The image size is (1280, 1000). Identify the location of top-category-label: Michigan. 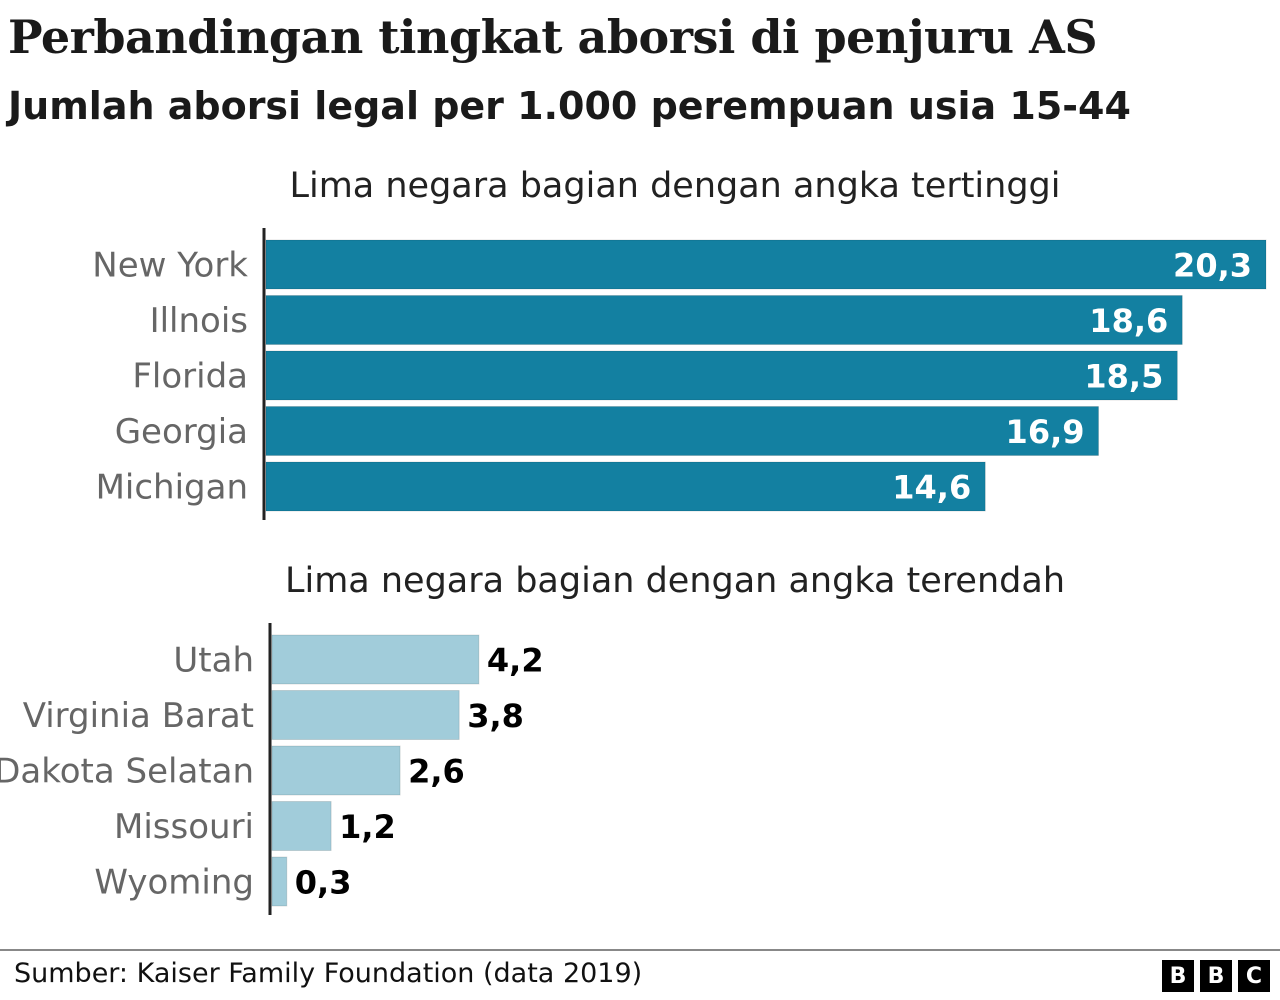
(172, 488).